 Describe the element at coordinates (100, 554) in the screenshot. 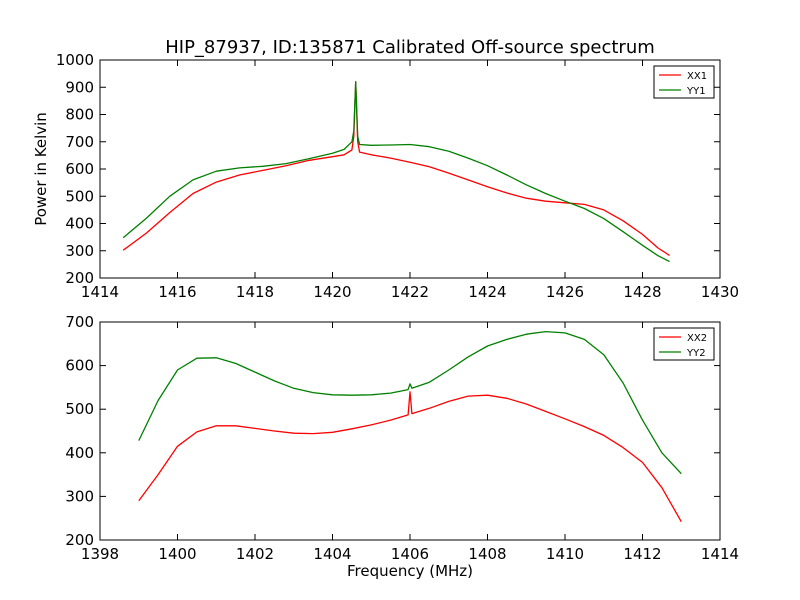

I see `bottom-chart-x-tick-label: 1398` at that location.